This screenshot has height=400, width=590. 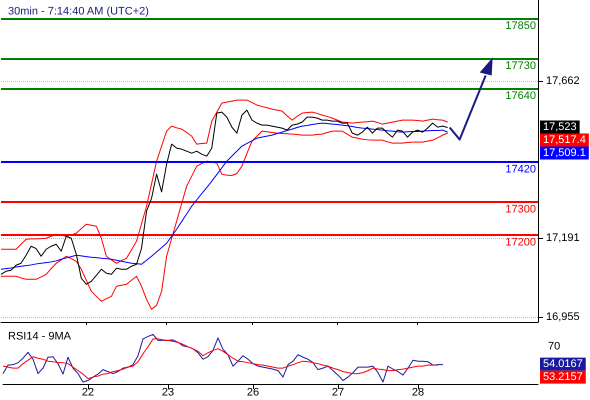 What do you see at coordinates (338, 392) in the screenshot?
I see `x-tick-label: 27` at bounding box center [338, 392].